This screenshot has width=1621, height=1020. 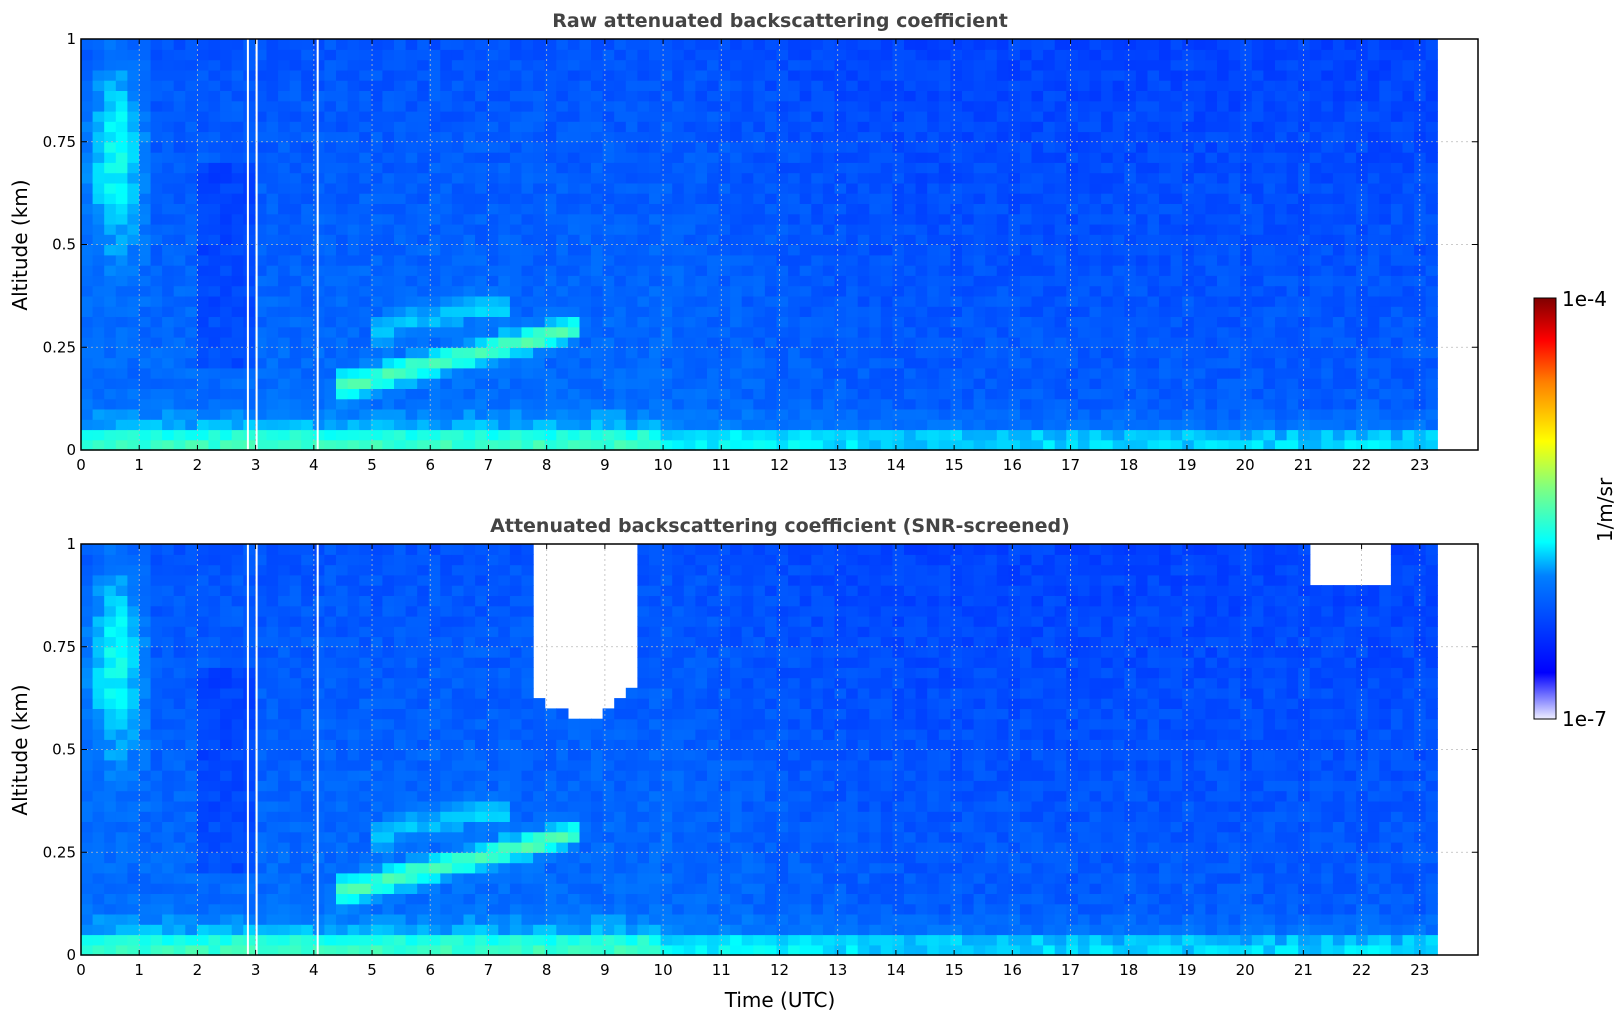 I want to click on colorbar-gradient, so click(x=1545, y=508).